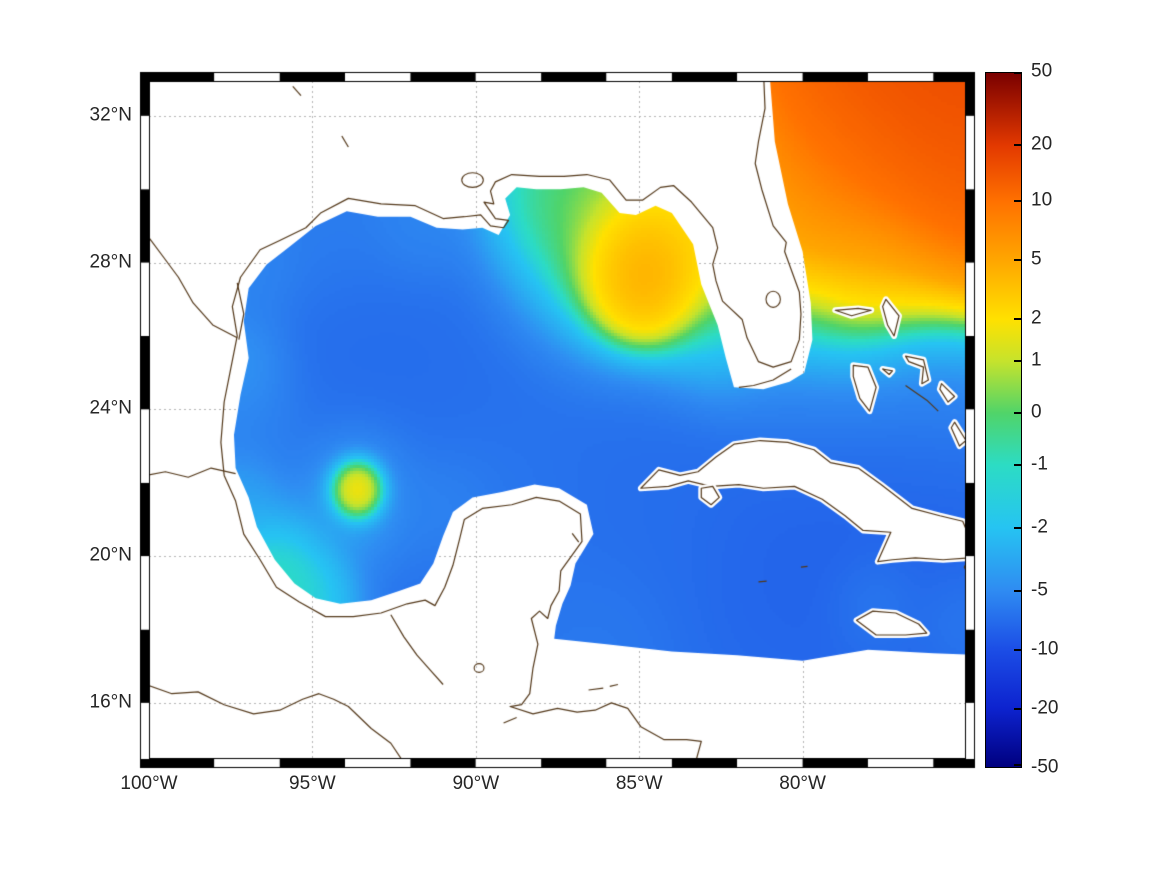 This screenshot has width=1167, height=875. I want to click on colorbar-tick-label: -10, so click(1045, 649).